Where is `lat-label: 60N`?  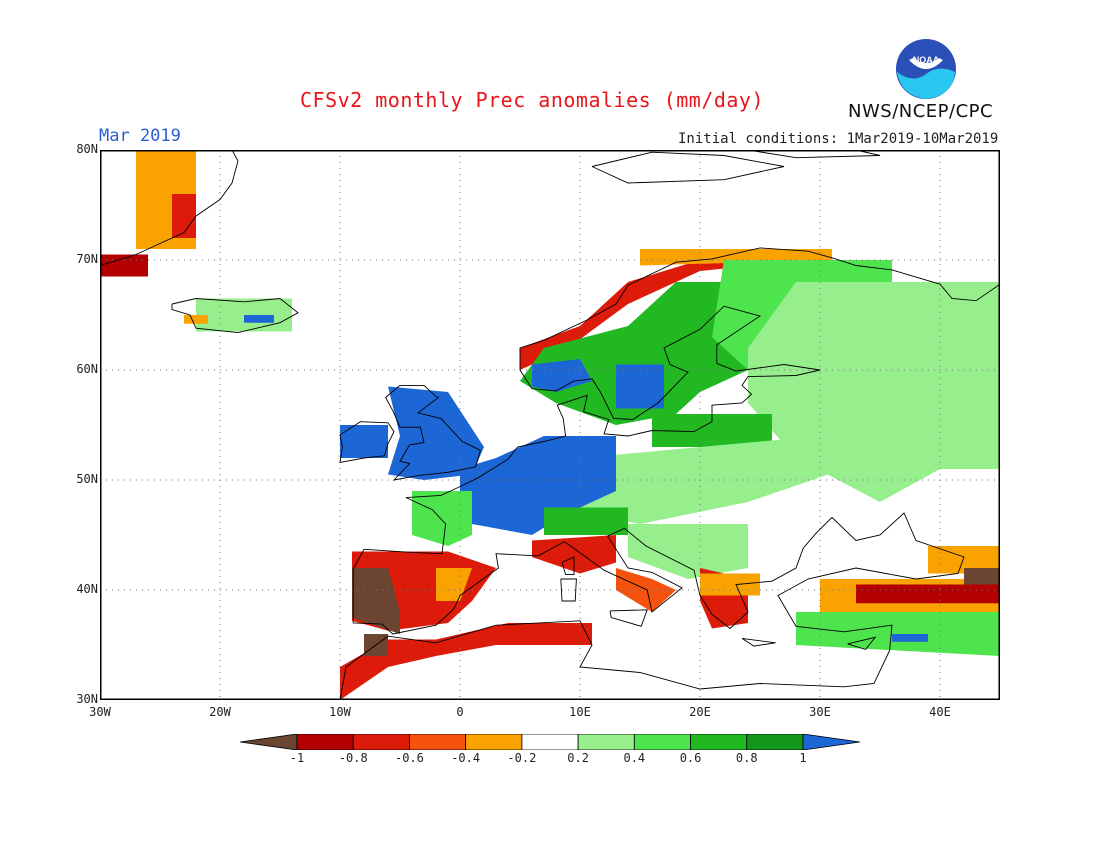
lat-label: 60N is located at coordinates (87, 369).